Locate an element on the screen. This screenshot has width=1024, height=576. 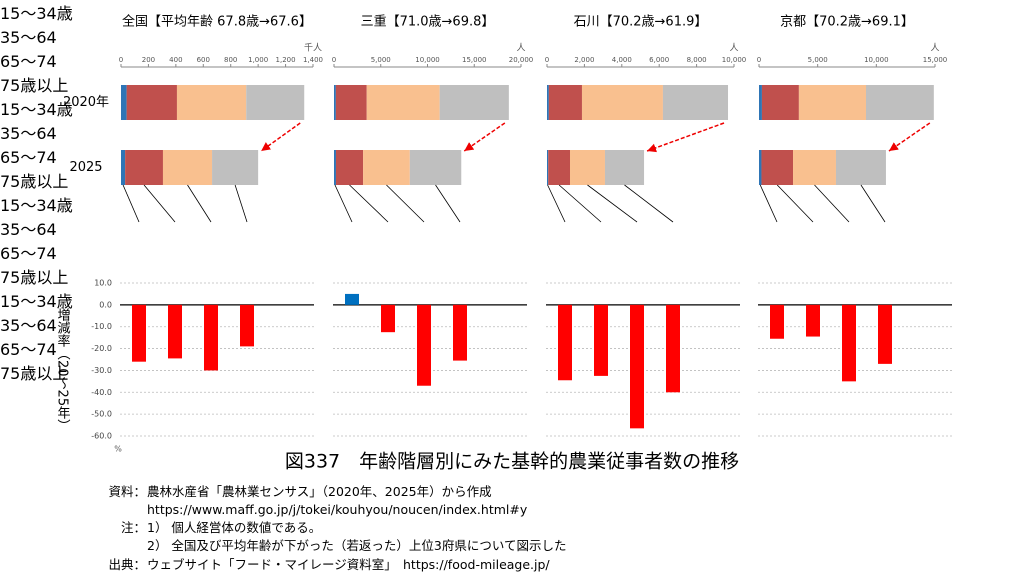
row-label: 2025 is located at coordinates (85, 167).